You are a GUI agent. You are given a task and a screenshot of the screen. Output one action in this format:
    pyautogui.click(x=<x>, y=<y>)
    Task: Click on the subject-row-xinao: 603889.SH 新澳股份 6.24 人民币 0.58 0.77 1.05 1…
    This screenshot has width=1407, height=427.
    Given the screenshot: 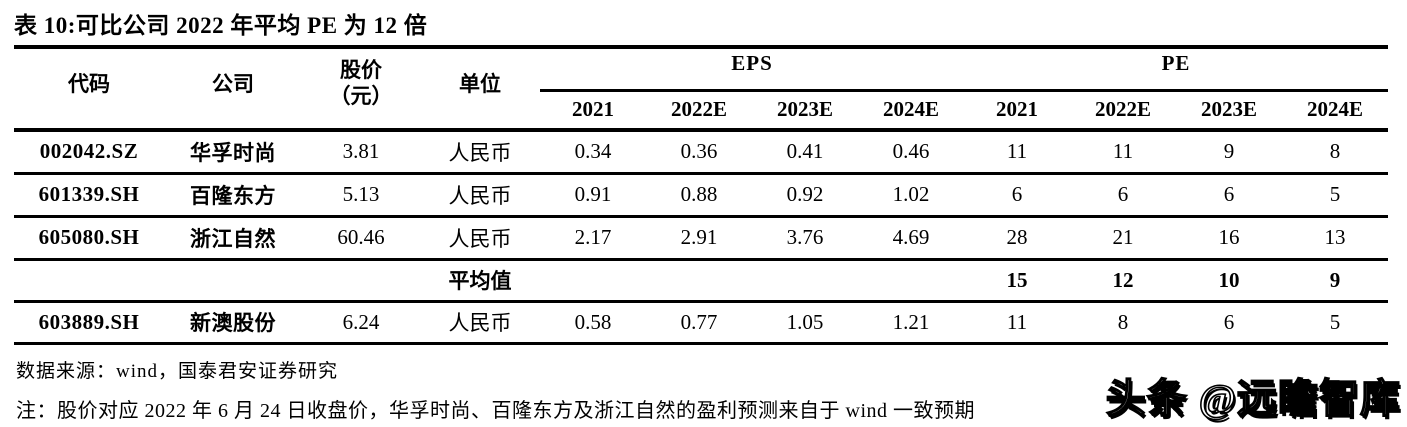 What is the action you would take?
    pyautogui.click(x=701, y=322)
    